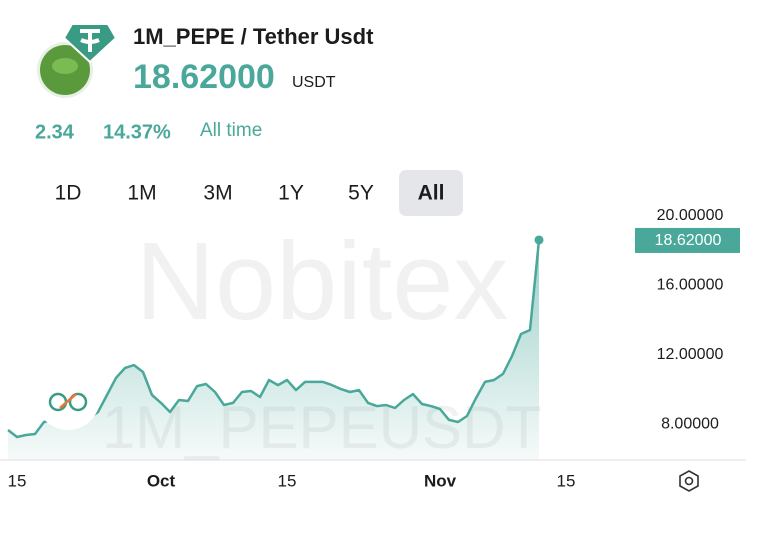 The image size is (758, 537). What do you see at coordinates (690, 285) in the screenshot?
I see `y-tick-label: 16.00000` at bounding box center [690, 285].